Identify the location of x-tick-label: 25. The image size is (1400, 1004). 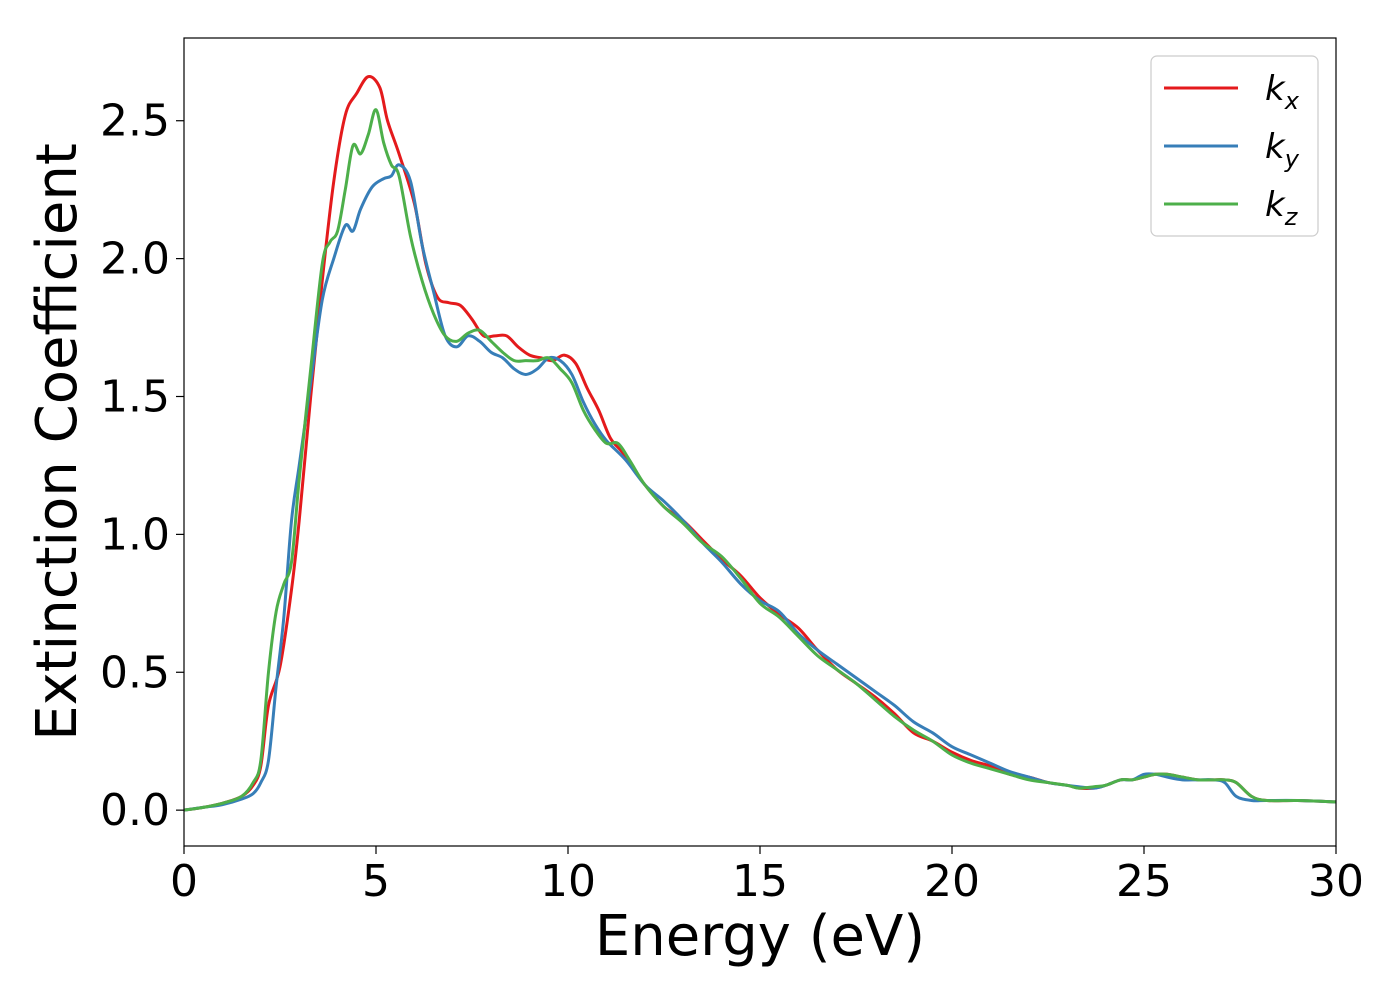
(1144, 881).